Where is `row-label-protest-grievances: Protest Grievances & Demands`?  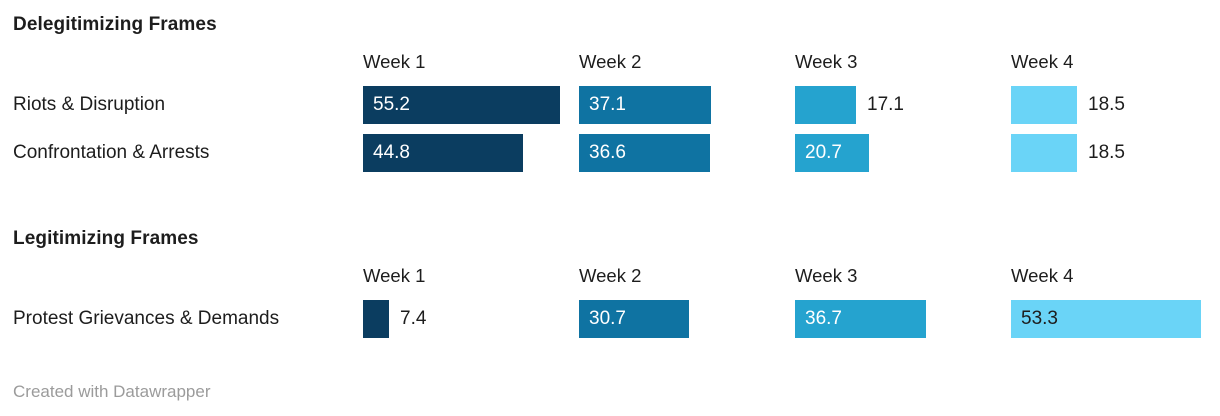
row-label-protest-grievances: Protest Grievances & Demands is located at coordinates (146, 318).